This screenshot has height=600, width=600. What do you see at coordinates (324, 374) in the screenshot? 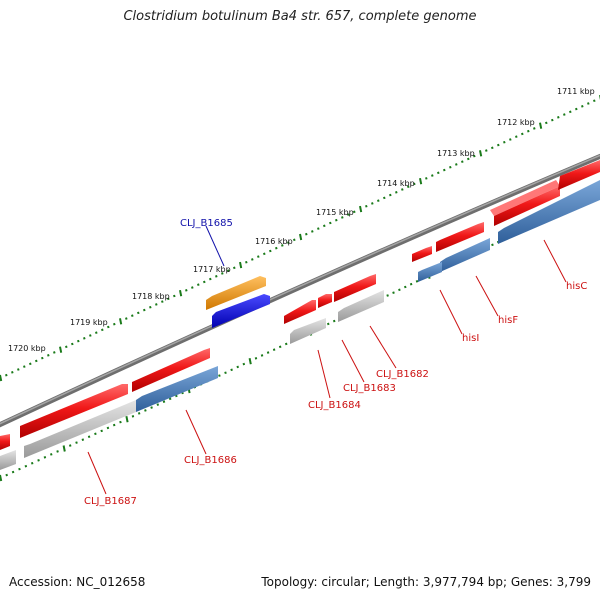
I see `leader-CLJ_B1684` at bounding box center [324, 374].